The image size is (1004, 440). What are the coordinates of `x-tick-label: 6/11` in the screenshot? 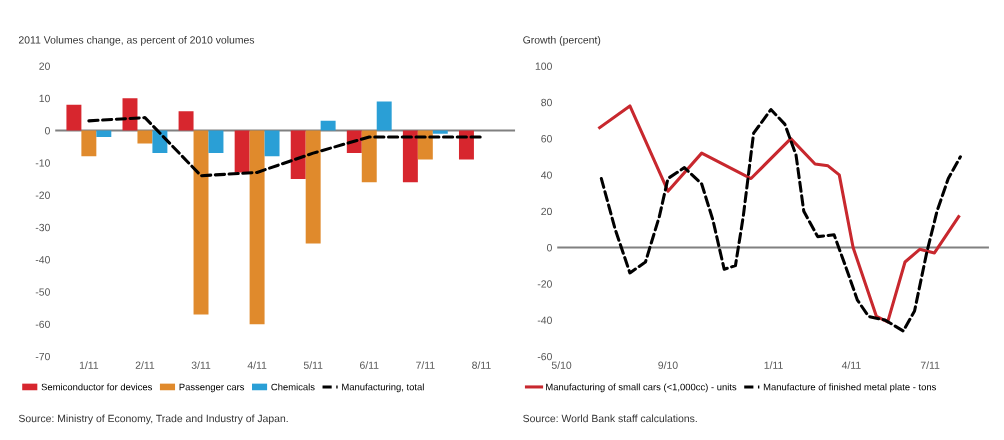 It's located at (369, 365).